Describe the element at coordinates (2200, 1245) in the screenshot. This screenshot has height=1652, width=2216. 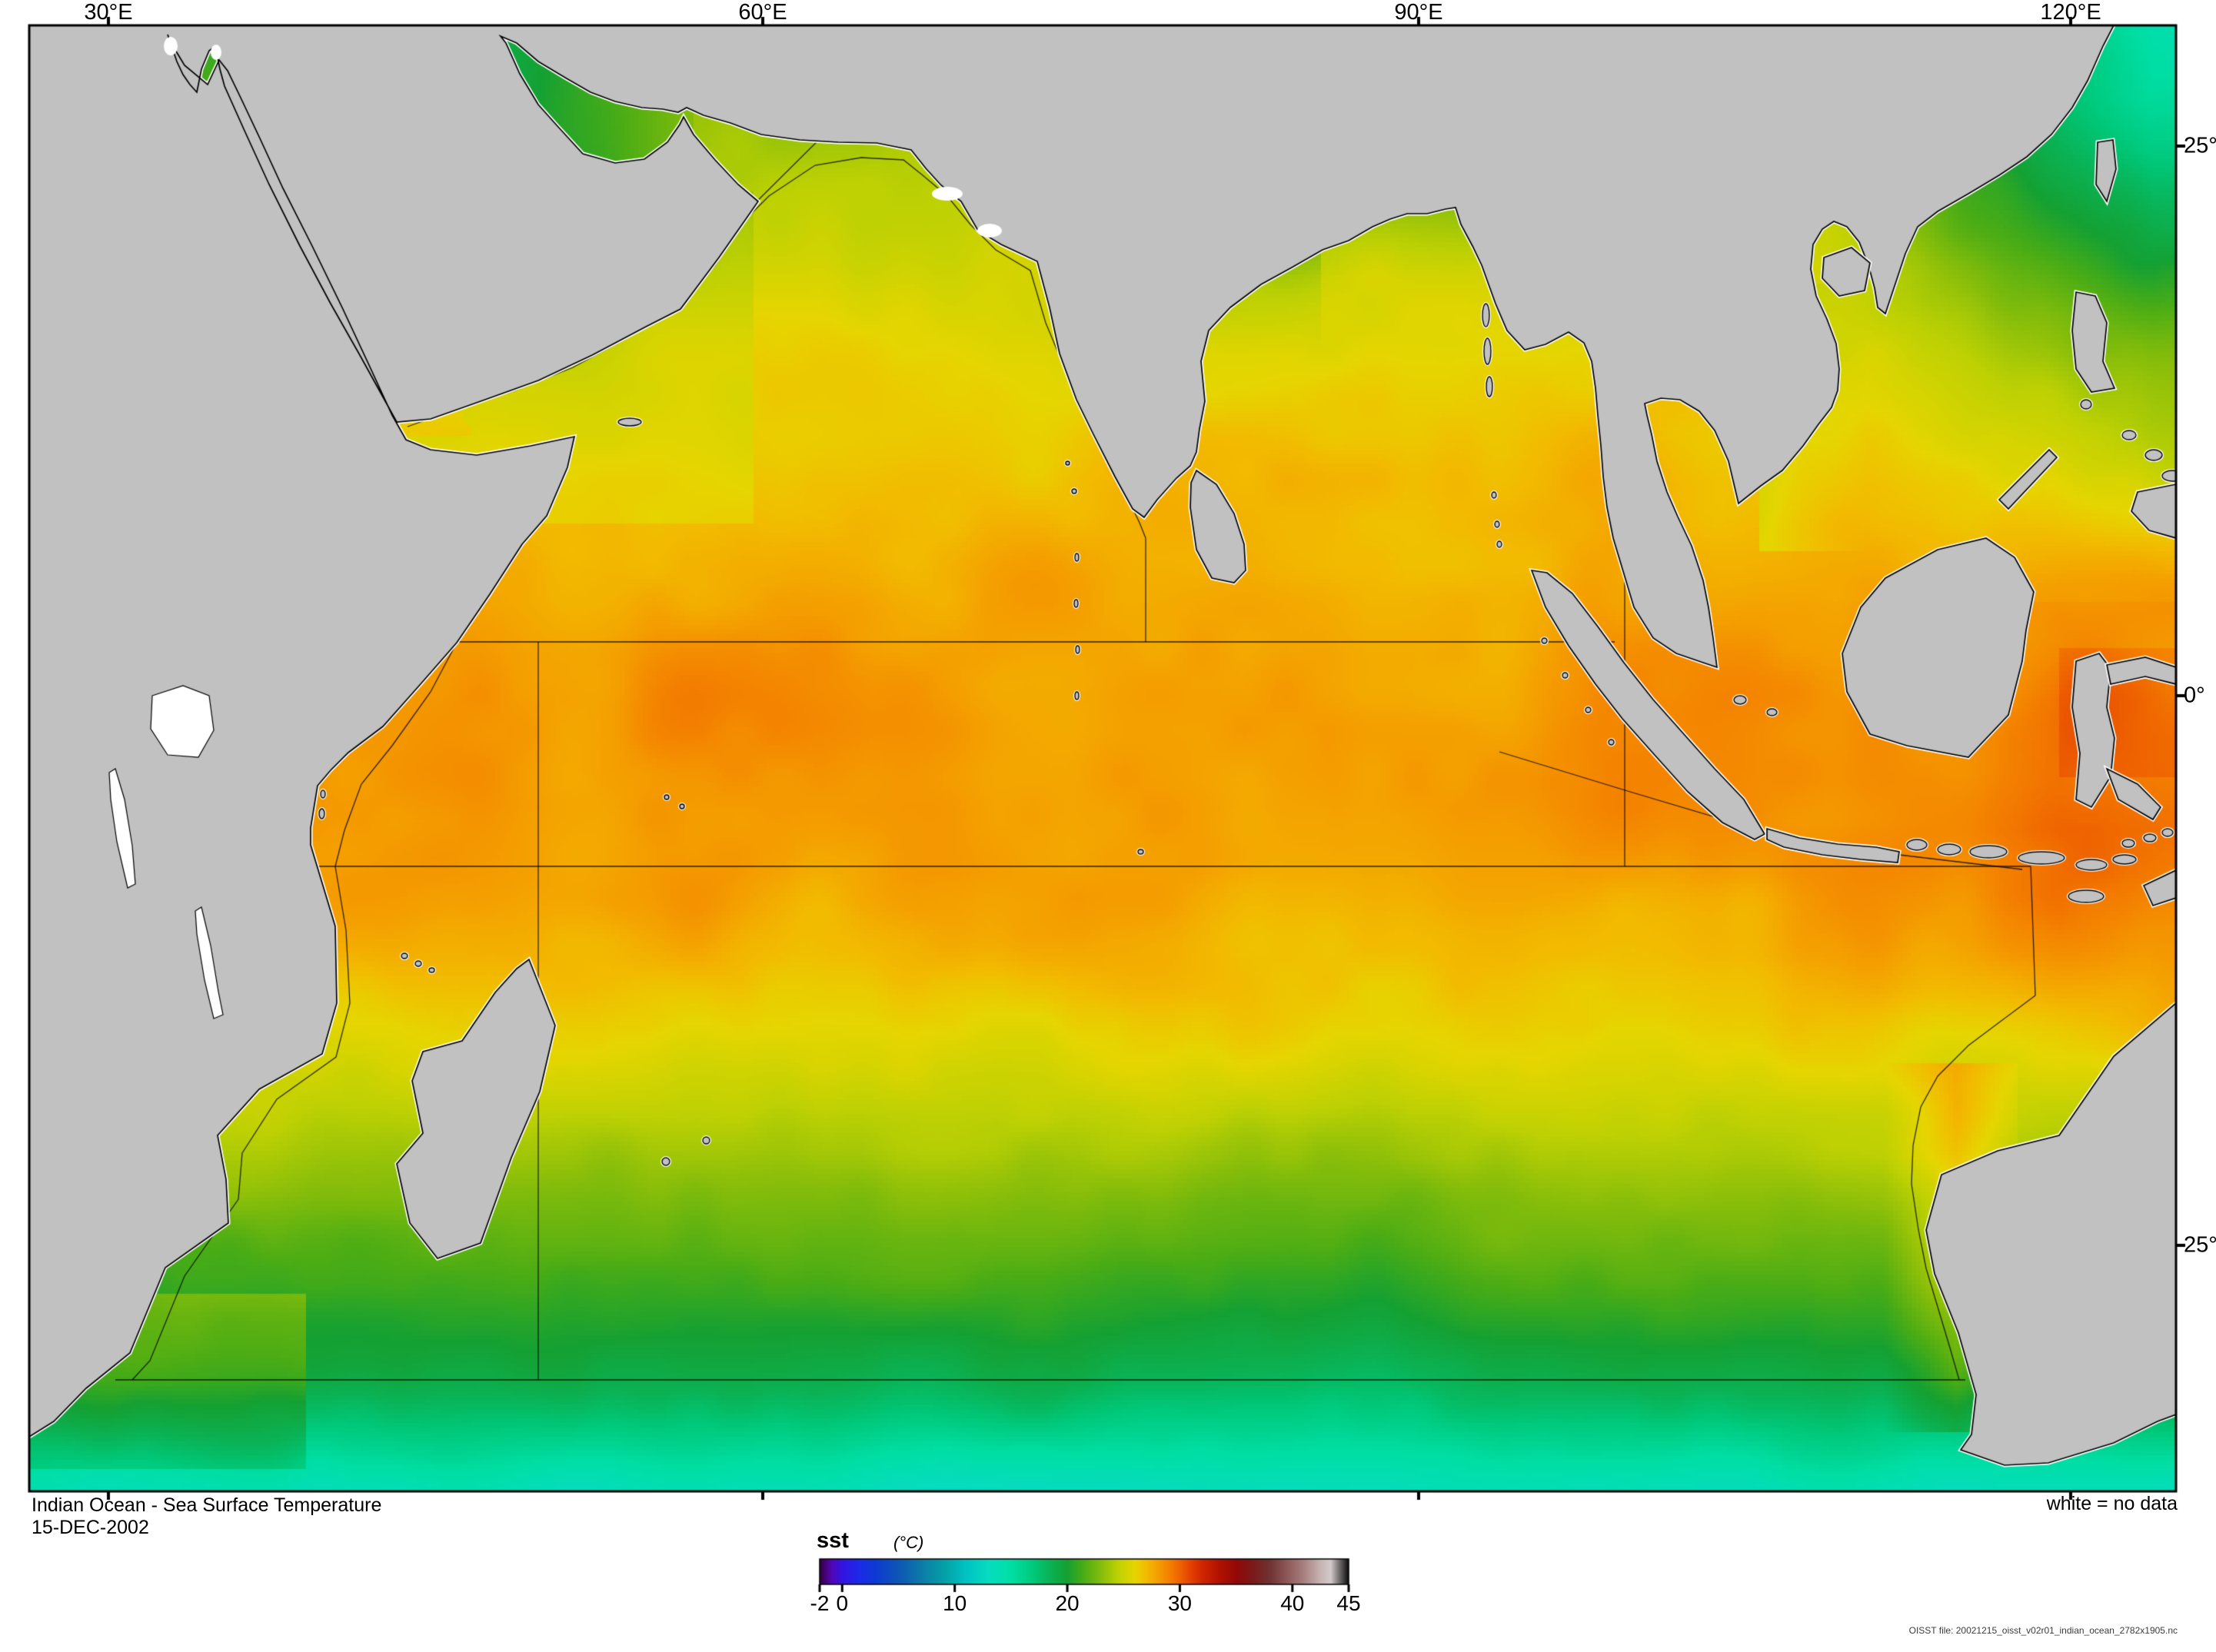
I see `lat-tick-label-25s: 25°` at that location.